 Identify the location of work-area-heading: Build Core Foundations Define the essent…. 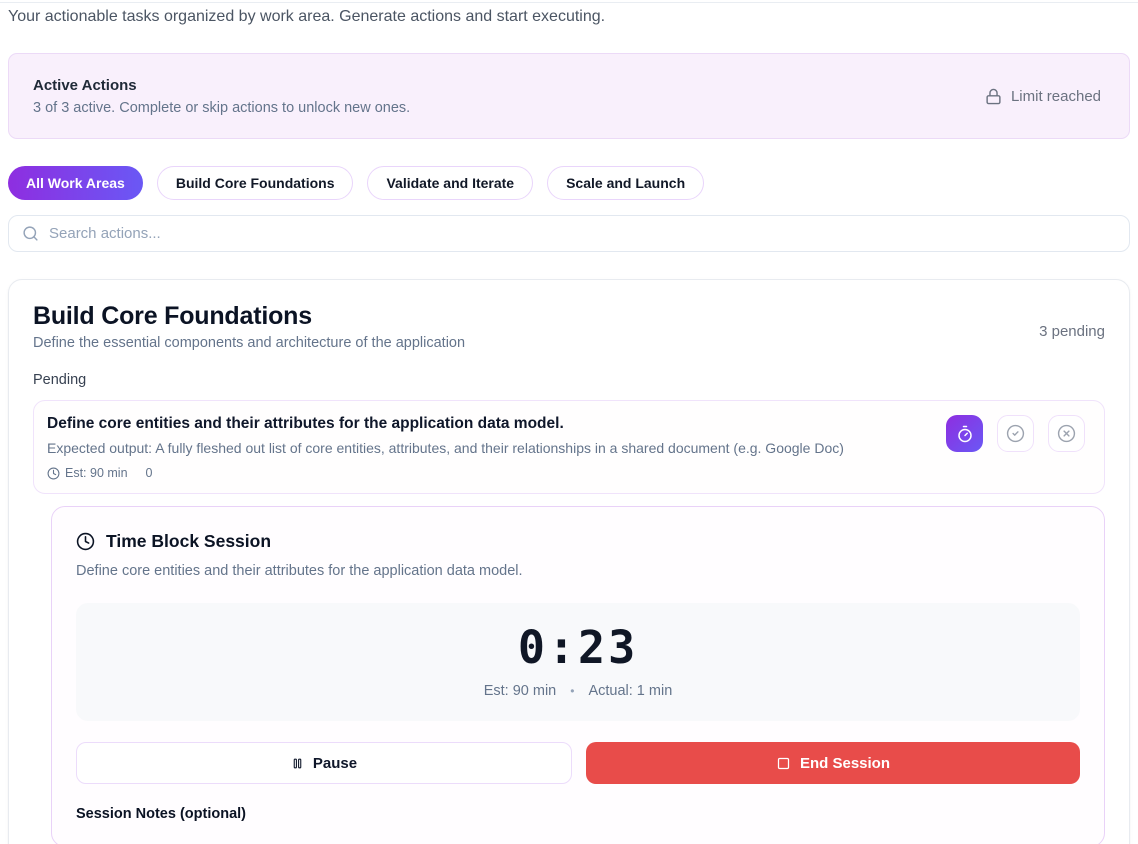
(249, 326).